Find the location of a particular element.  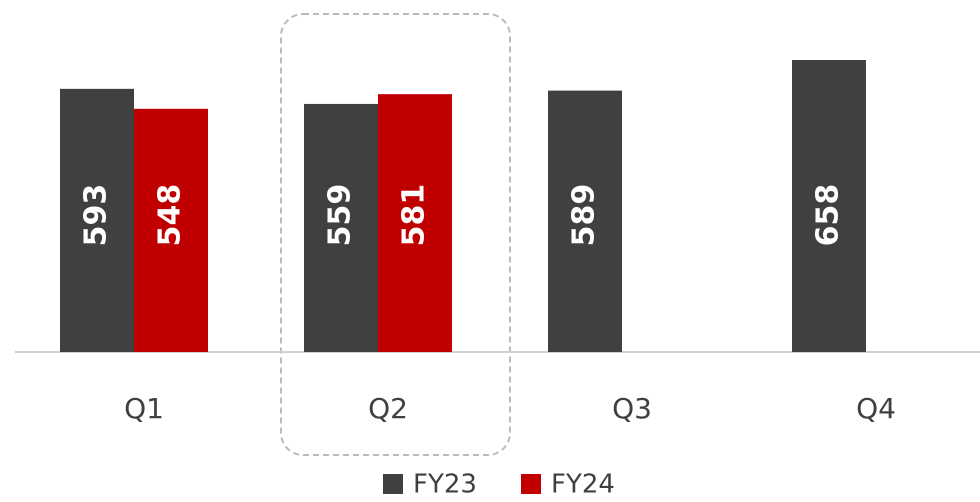

data-label: 593 is located at coordinates (96, 215).